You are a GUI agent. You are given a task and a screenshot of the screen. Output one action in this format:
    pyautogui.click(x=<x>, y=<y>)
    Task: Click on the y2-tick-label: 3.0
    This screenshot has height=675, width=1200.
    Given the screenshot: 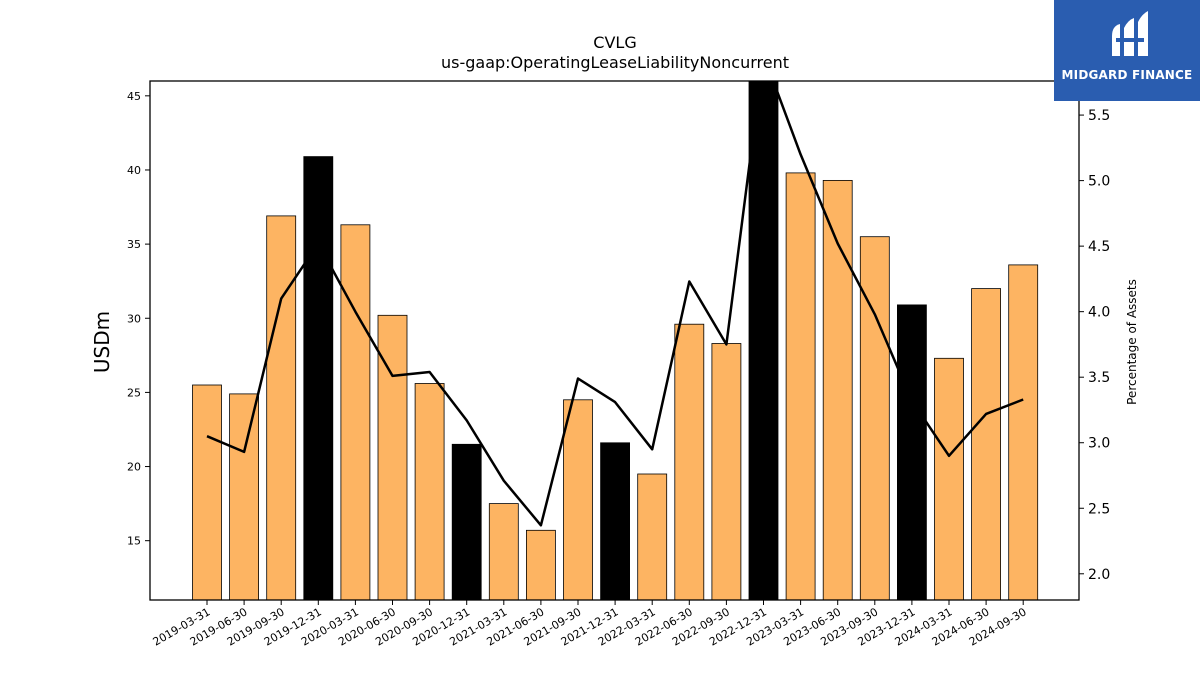 What is the action you would take?
    pyautogui.click(x=1099, y=444)
    